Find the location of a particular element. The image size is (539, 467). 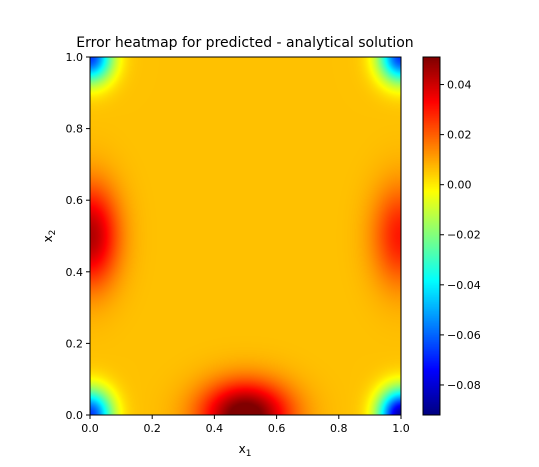

colorbar-gradient is located at coordinates (431, 236).